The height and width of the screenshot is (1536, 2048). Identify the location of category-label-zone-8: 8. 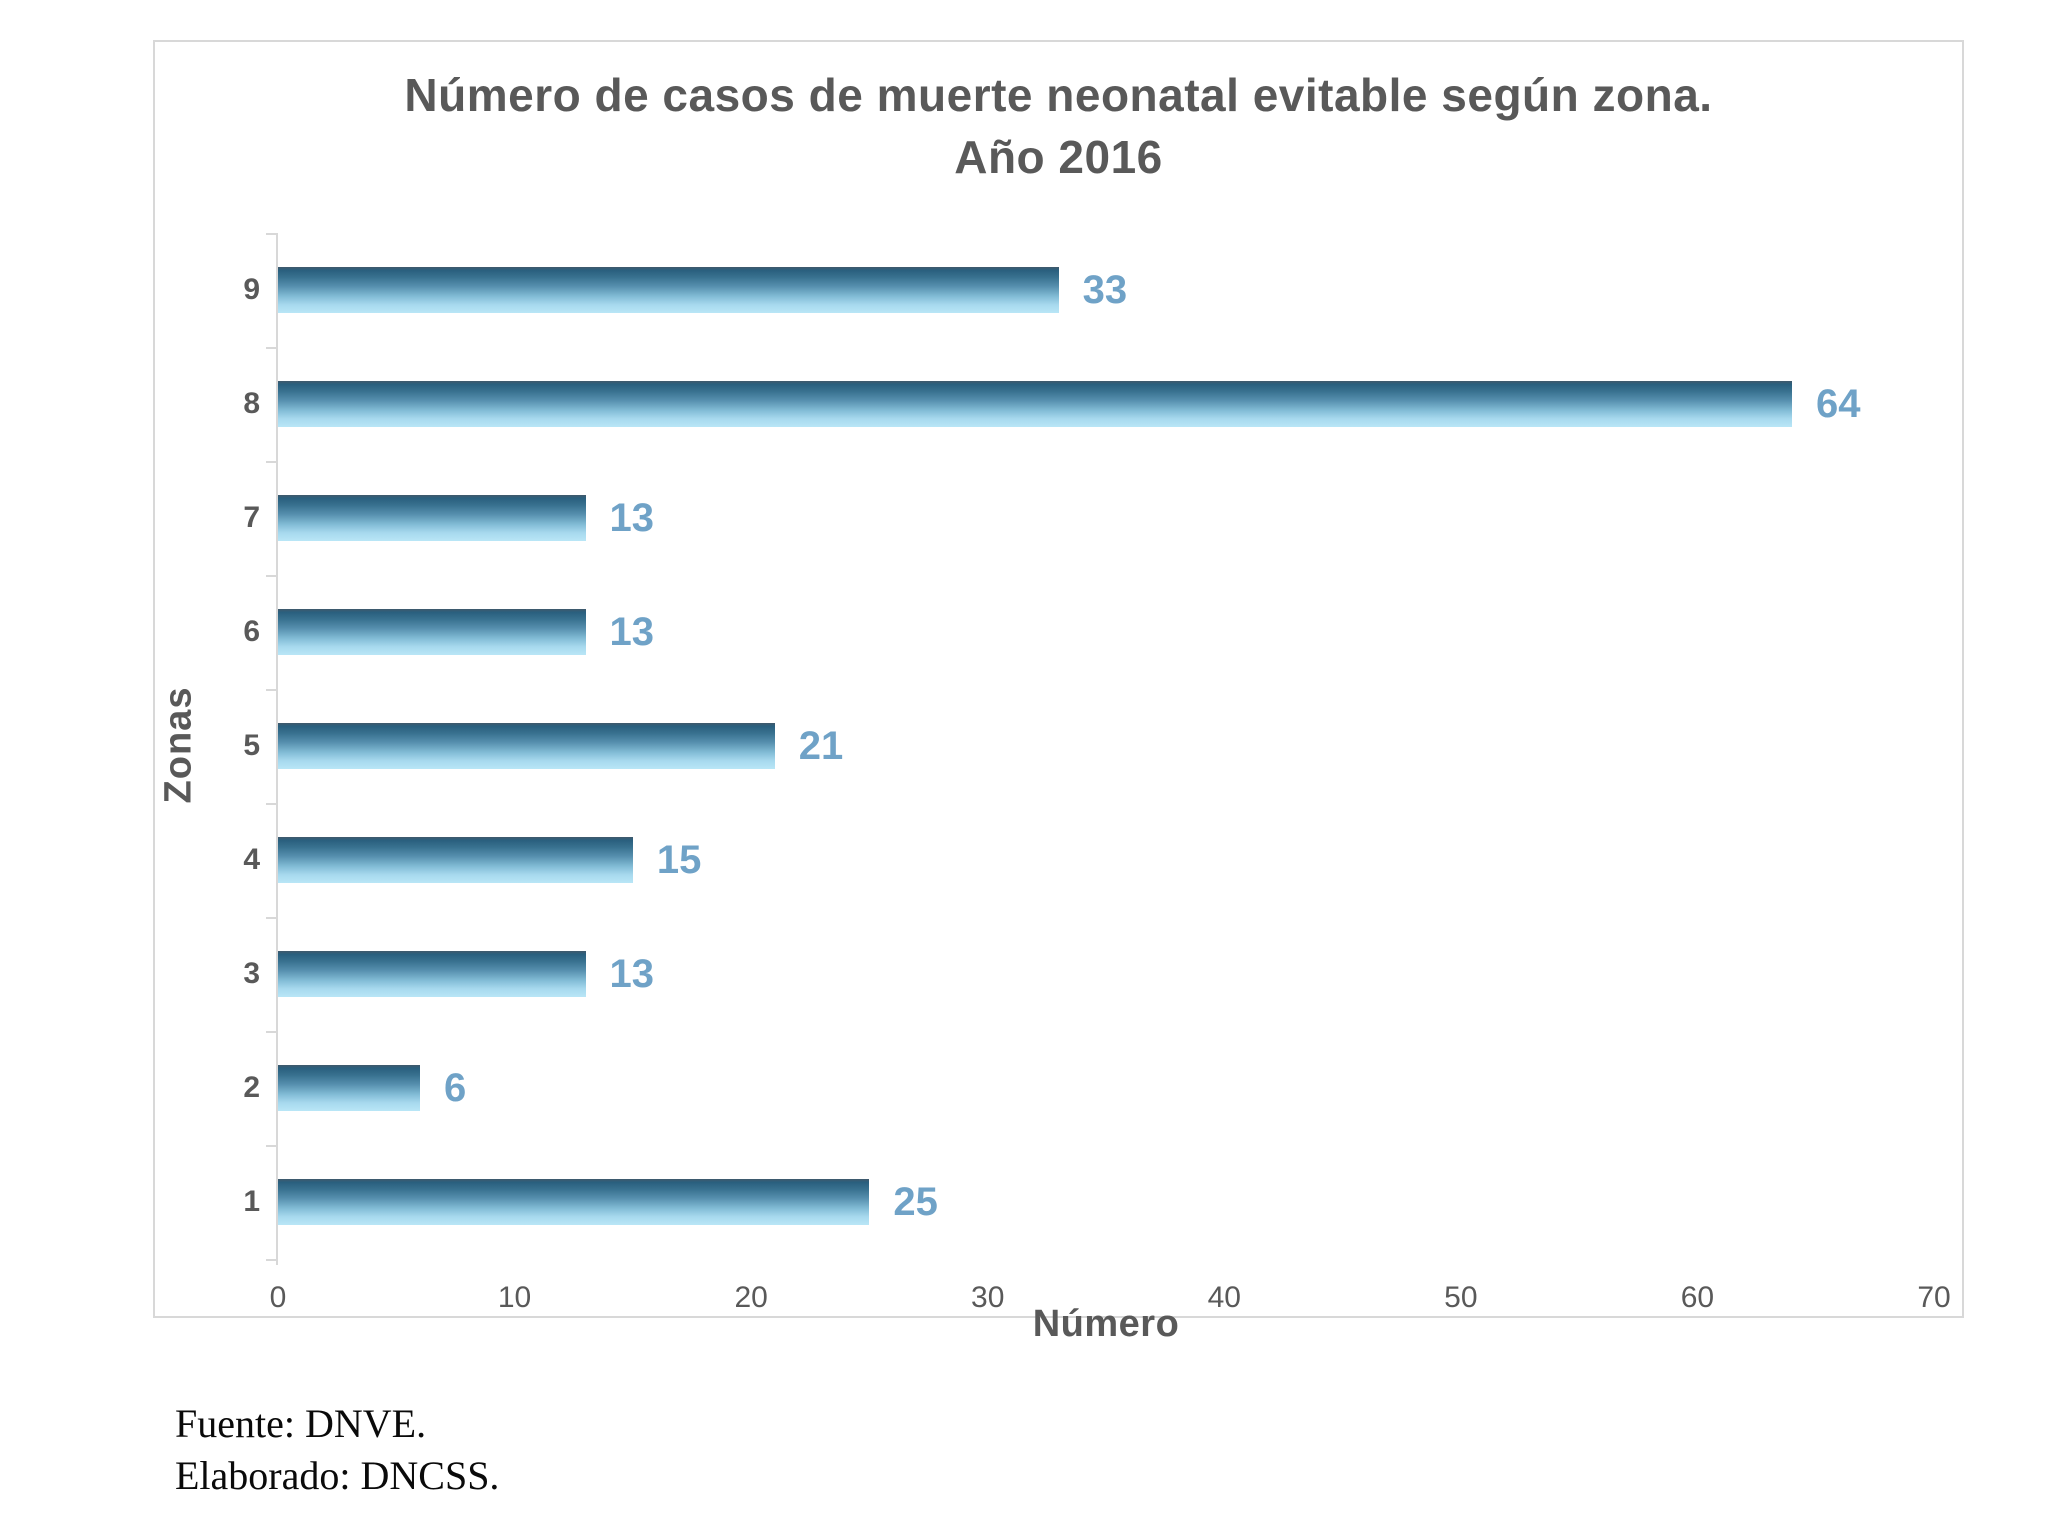
(251, 403).